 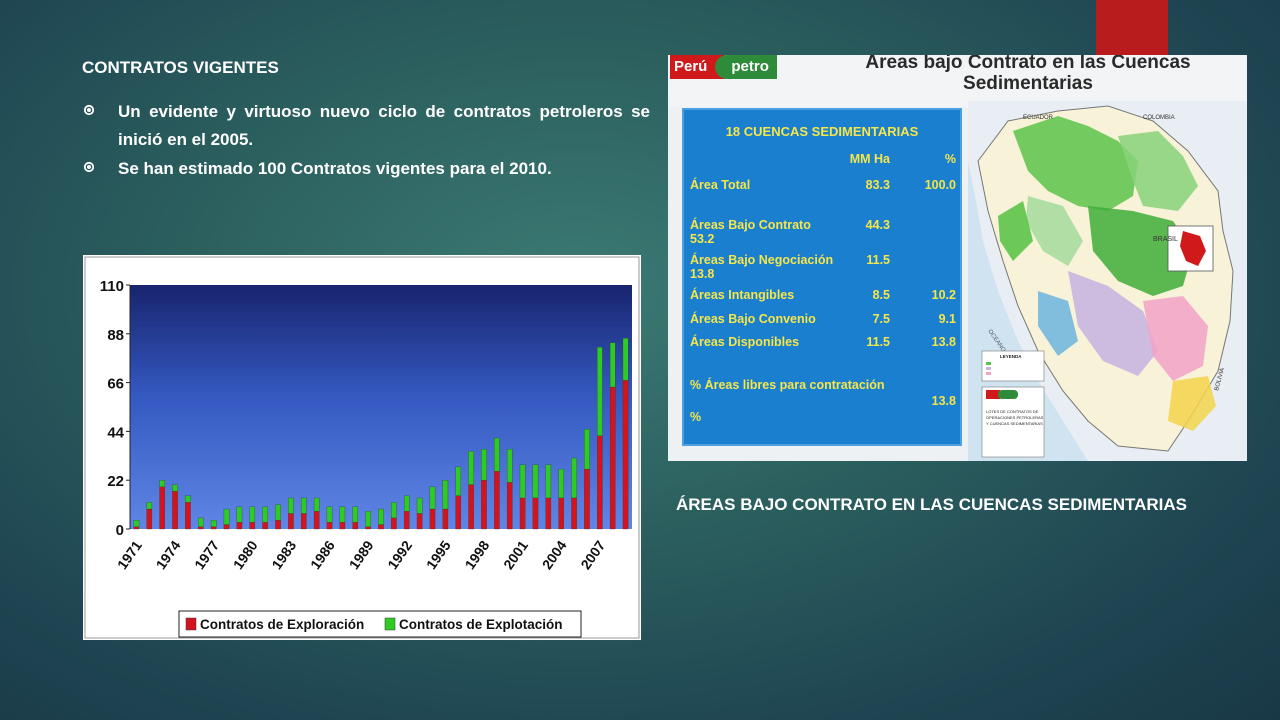 What do you see at coordinates (750, 225) in the screenshot?
I see `row-label: Áreas Bajo Contrato` at bounding box center [750, 225].